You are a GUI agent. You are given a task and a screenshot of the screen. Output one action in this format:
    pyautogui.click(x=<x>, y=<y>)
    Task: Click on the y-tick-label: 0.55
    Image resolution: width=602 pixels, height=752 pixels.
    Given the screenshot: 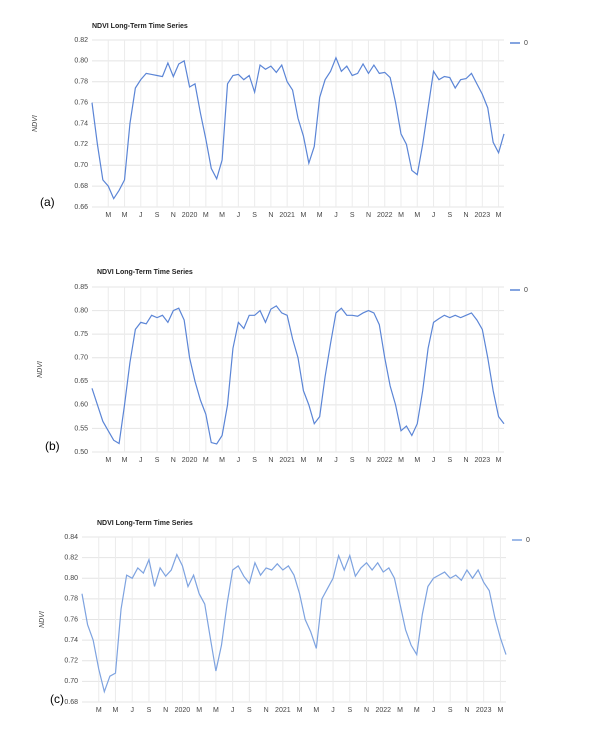 What is the action you would take?
    pyautogui.click(x=81, y=428)
    